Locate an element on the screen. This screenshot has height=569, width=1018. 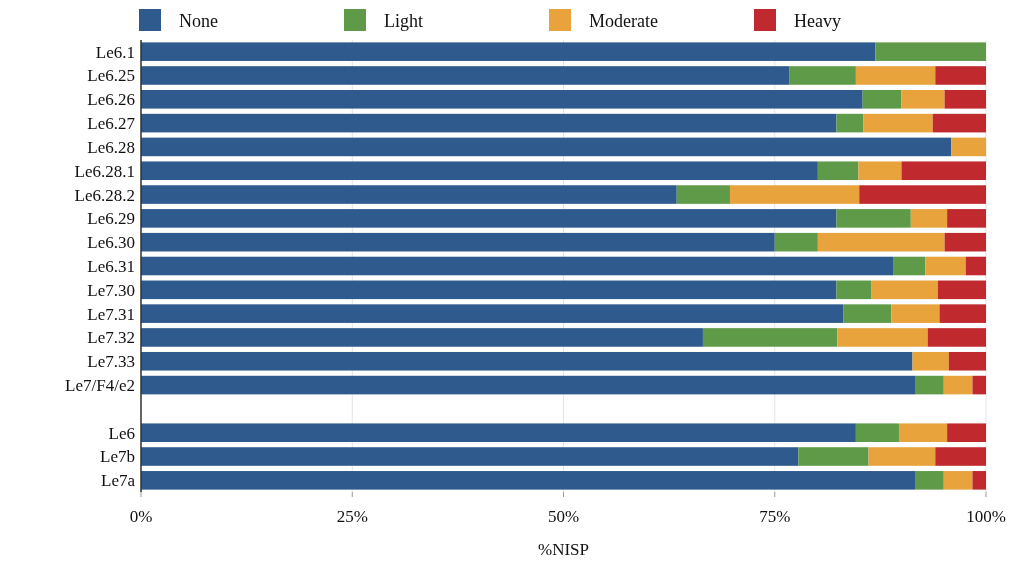
y-tick-label: Le6 is located at coordinates (121, 433).